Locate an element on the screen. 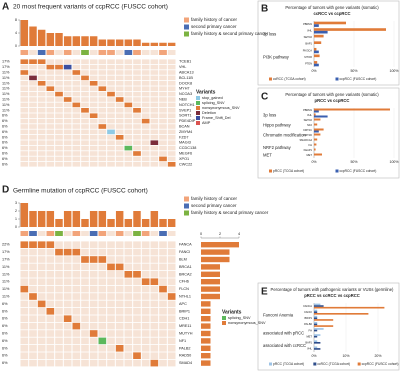  group-label: Hippo pathway is located at coordinates (277, 125).